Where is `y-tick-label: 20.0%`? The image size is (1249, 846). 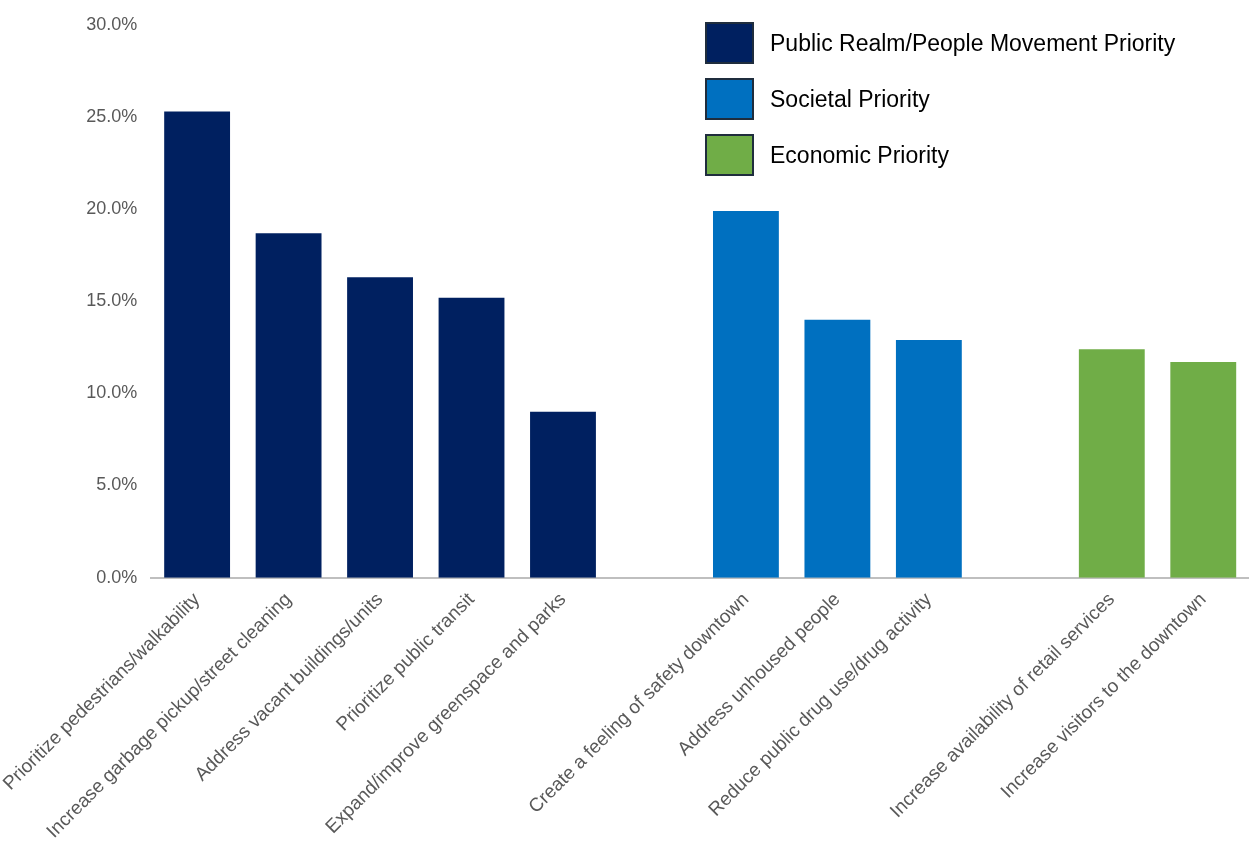
y-tick-label: 20.0% is located at coordinates (112, 208).